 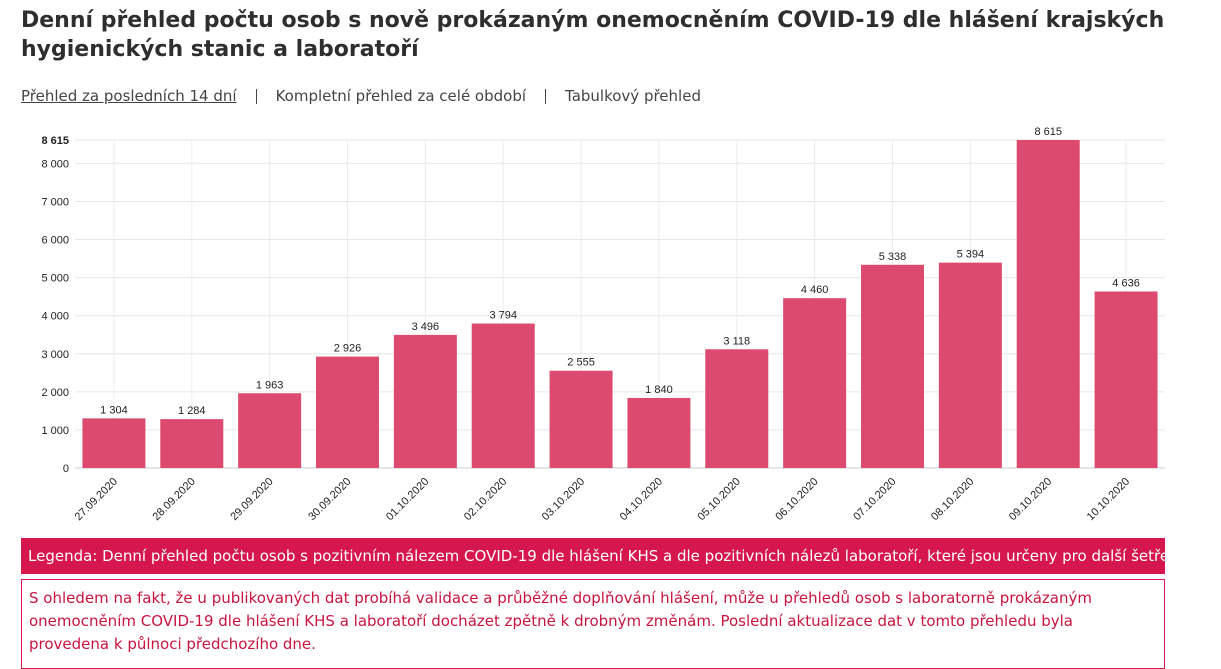 I want to click on x-tick-label: 10.10.2020, so click(x=1108, y=499).